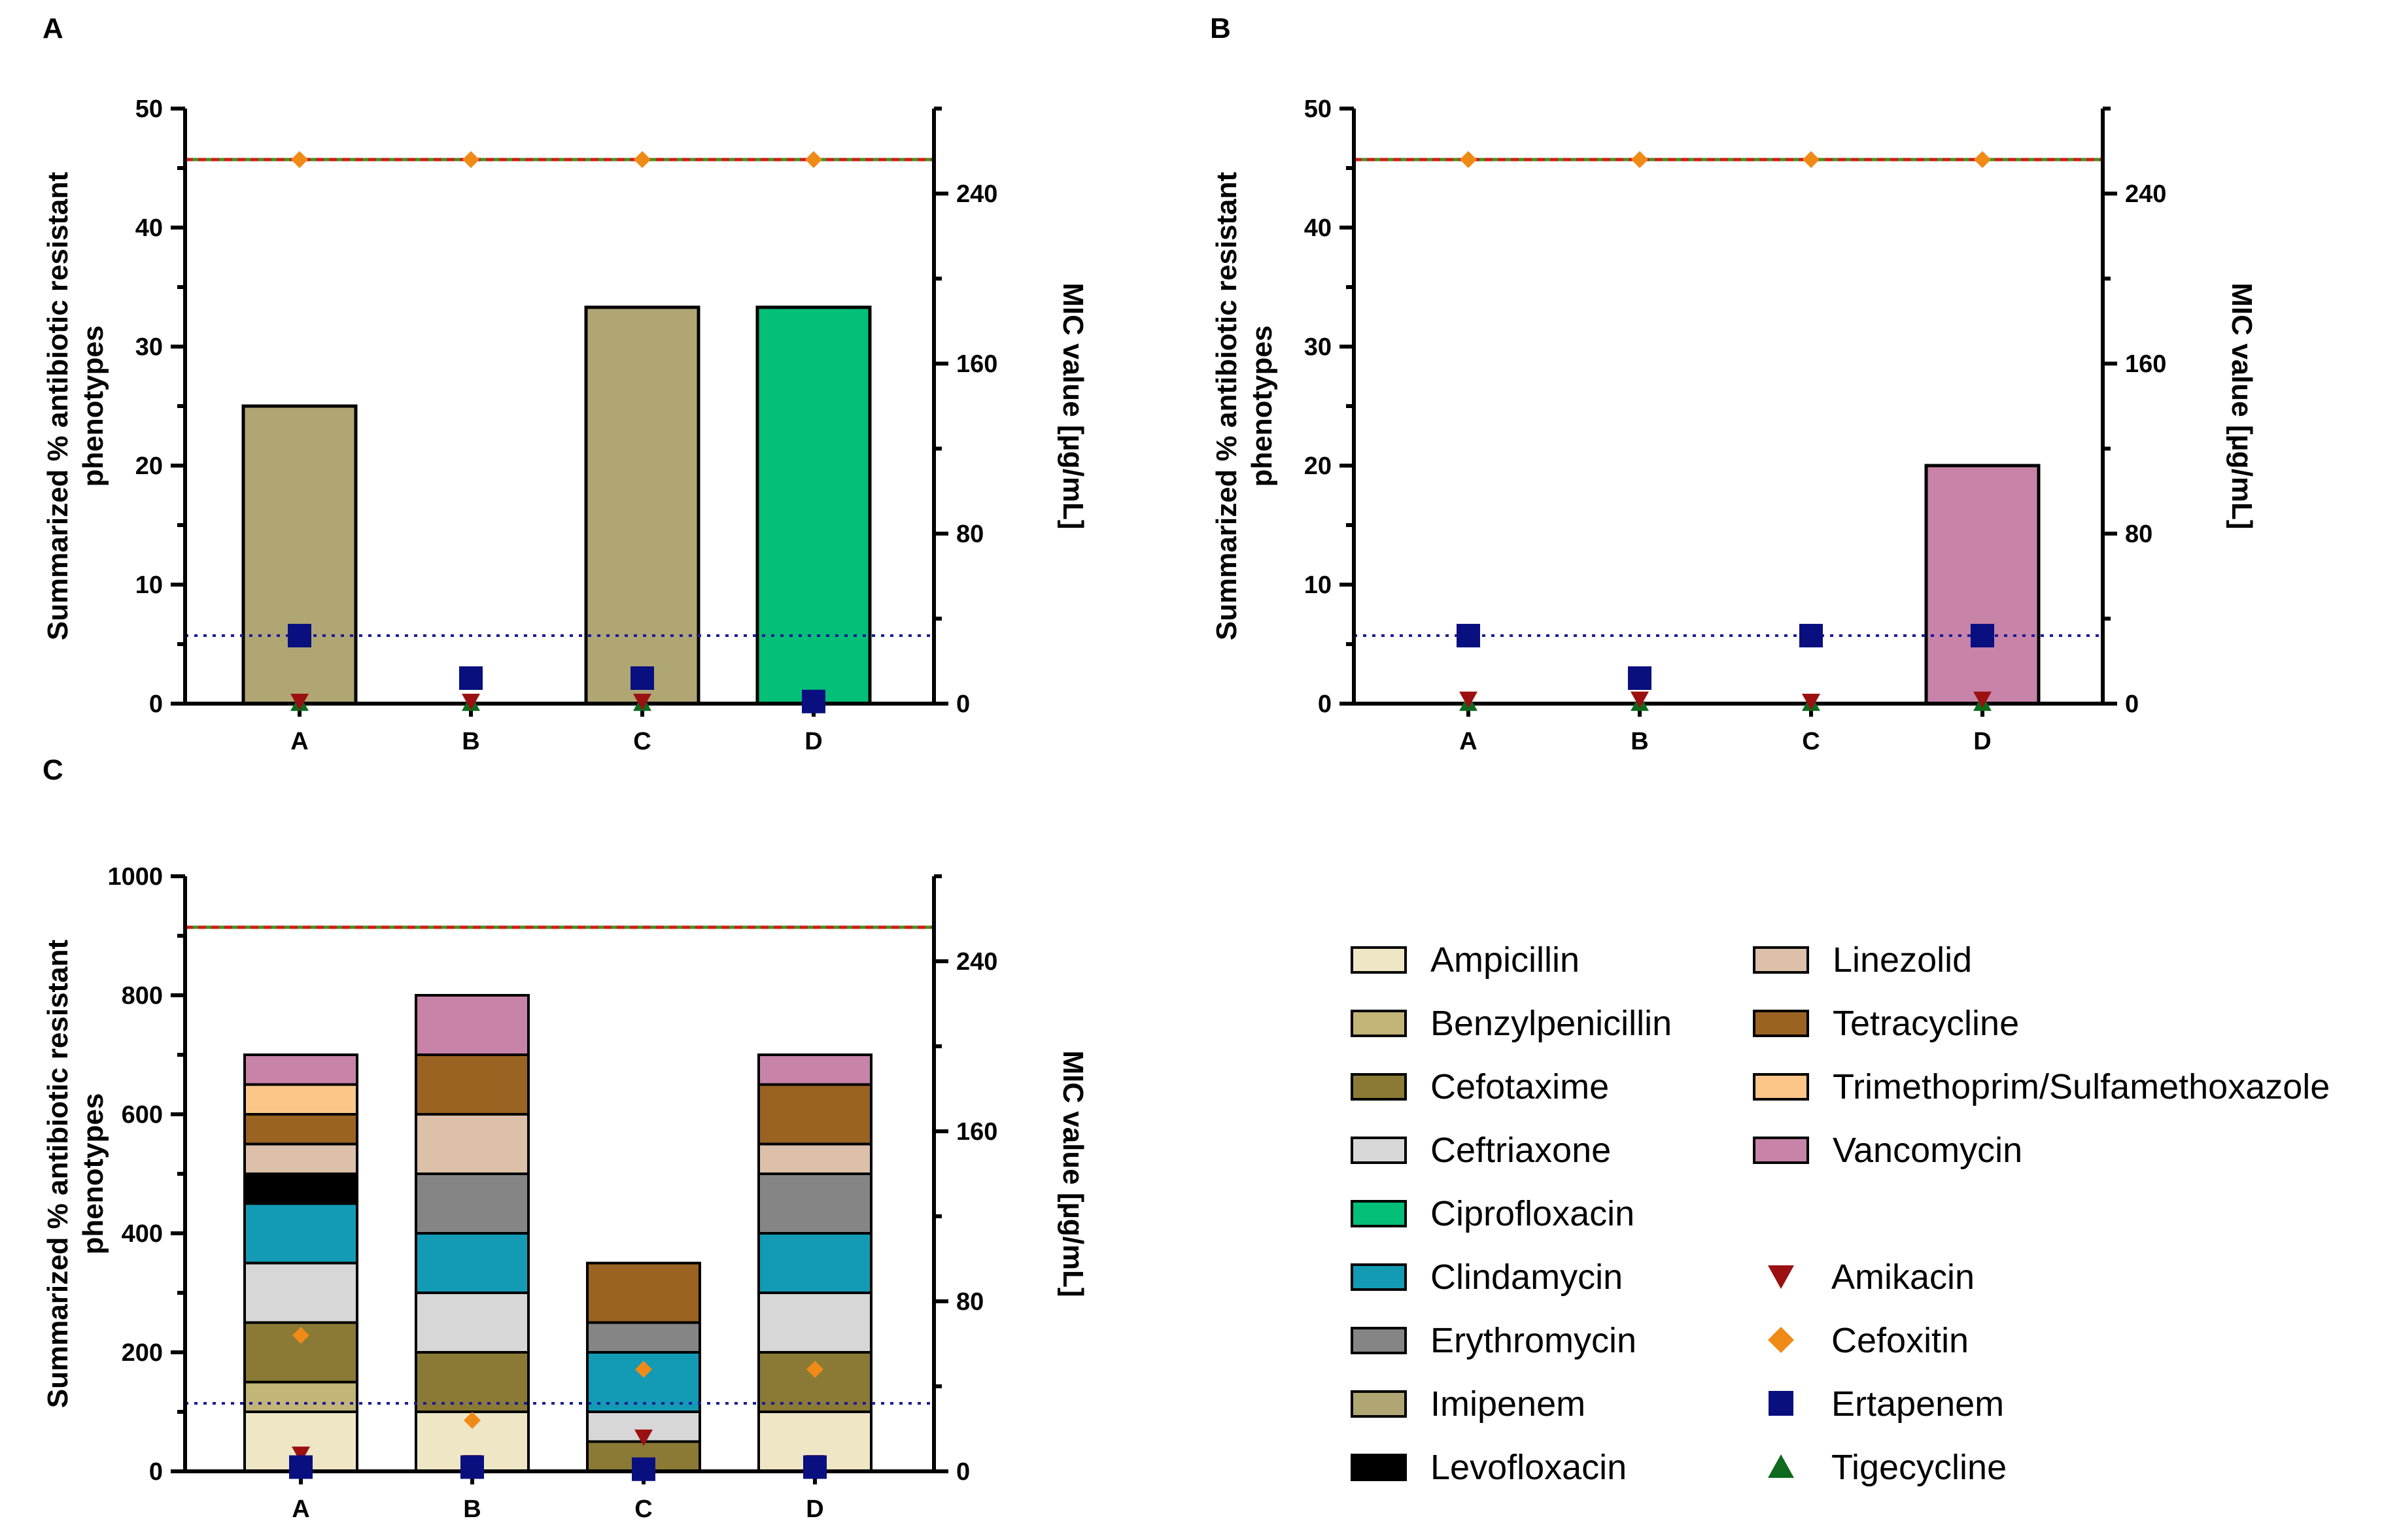  I want to click on bar-levofloxacin-a, so click(300, 1188).